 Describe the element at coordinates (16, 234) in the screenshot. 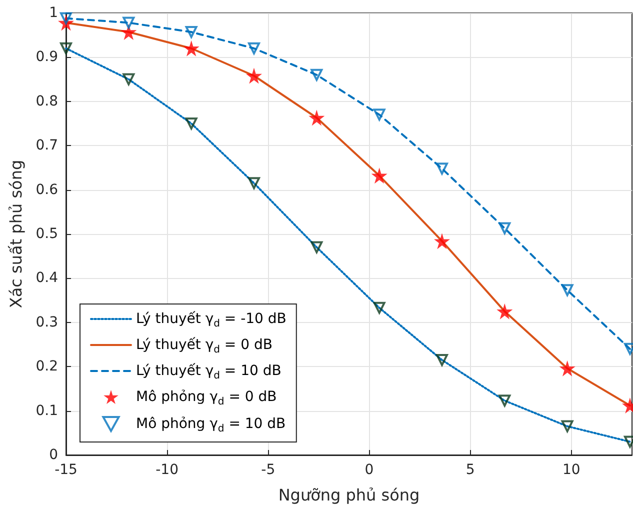

I see `y-axis-title: Xác suất phủ sóng` at that location.